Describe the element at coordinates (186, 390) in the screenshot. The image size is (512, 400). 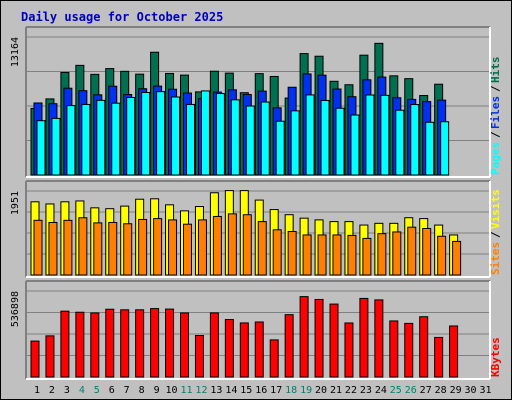
I see `x-tick-label-day-11: 11` at that location.